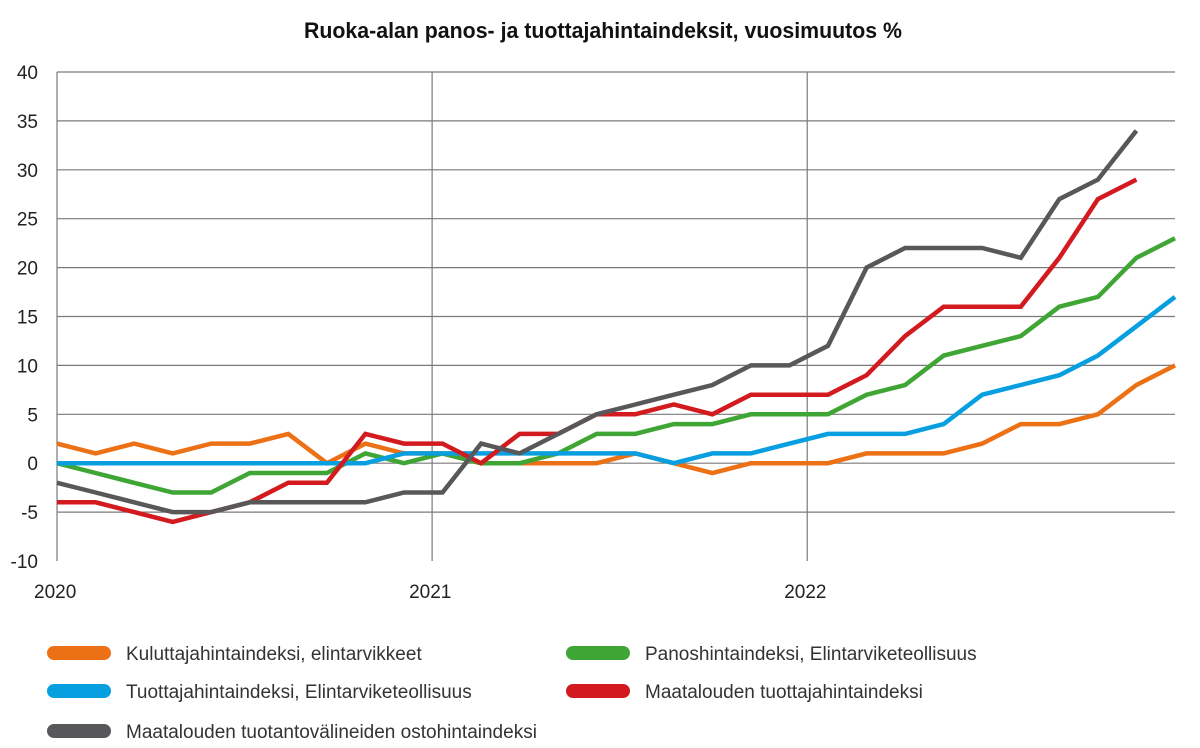 The height and width of the screenshot is (748, 1200). What do you see at coordinates (274, 654) in the screenshot?
I see `legend-label: Kuluttajahintaindeksi, elintarvikkeet` at bounding box center [274, 654].